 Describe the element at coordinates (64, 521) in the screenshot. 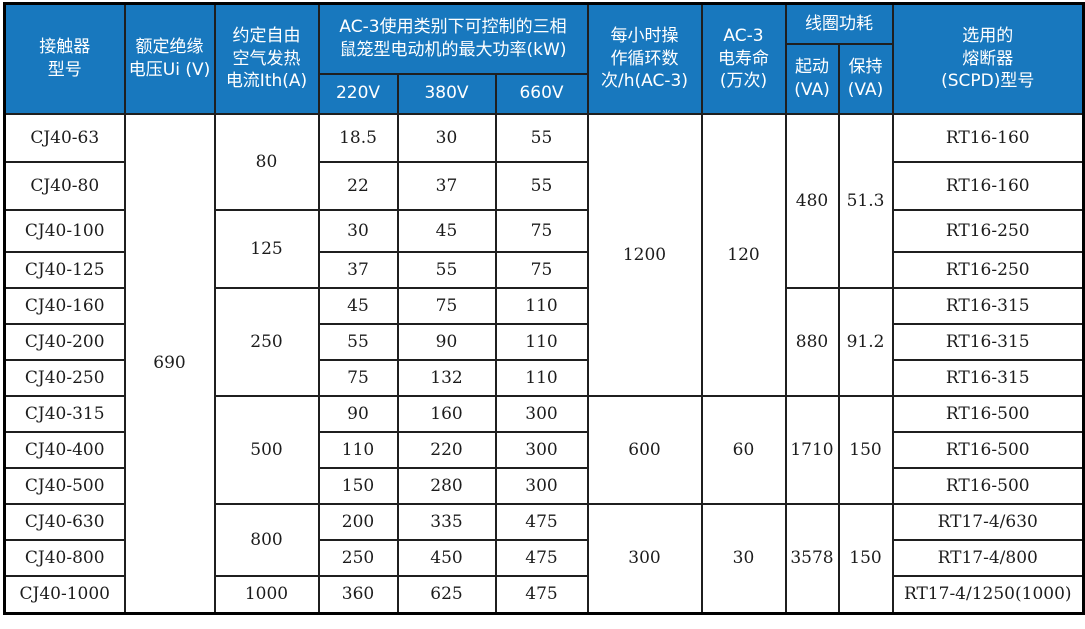

I see `model-cell: CJ40-630` at that location.